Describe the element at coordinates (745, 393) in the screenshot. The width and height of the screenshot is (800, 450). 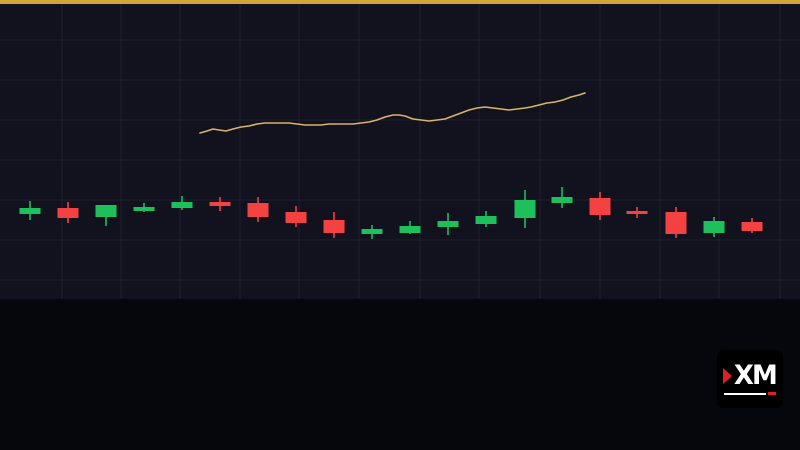
I see `xm-underline-white` at that location.